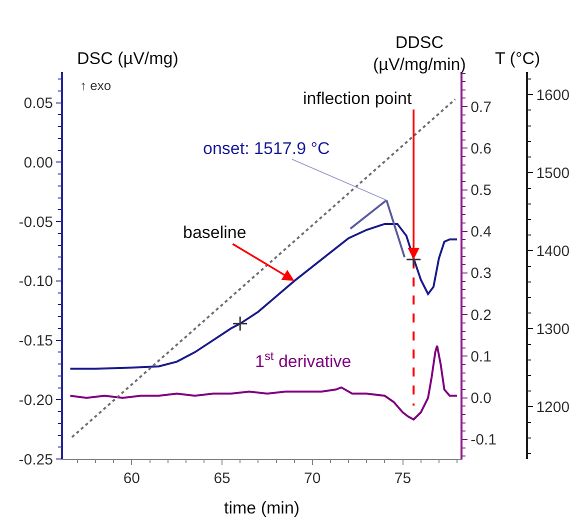 This screenshot has height=526, width=582. Describe the element at coordinates (481, 357) in the screenshot. I see `y2-tick-label: 0.1` at that location.